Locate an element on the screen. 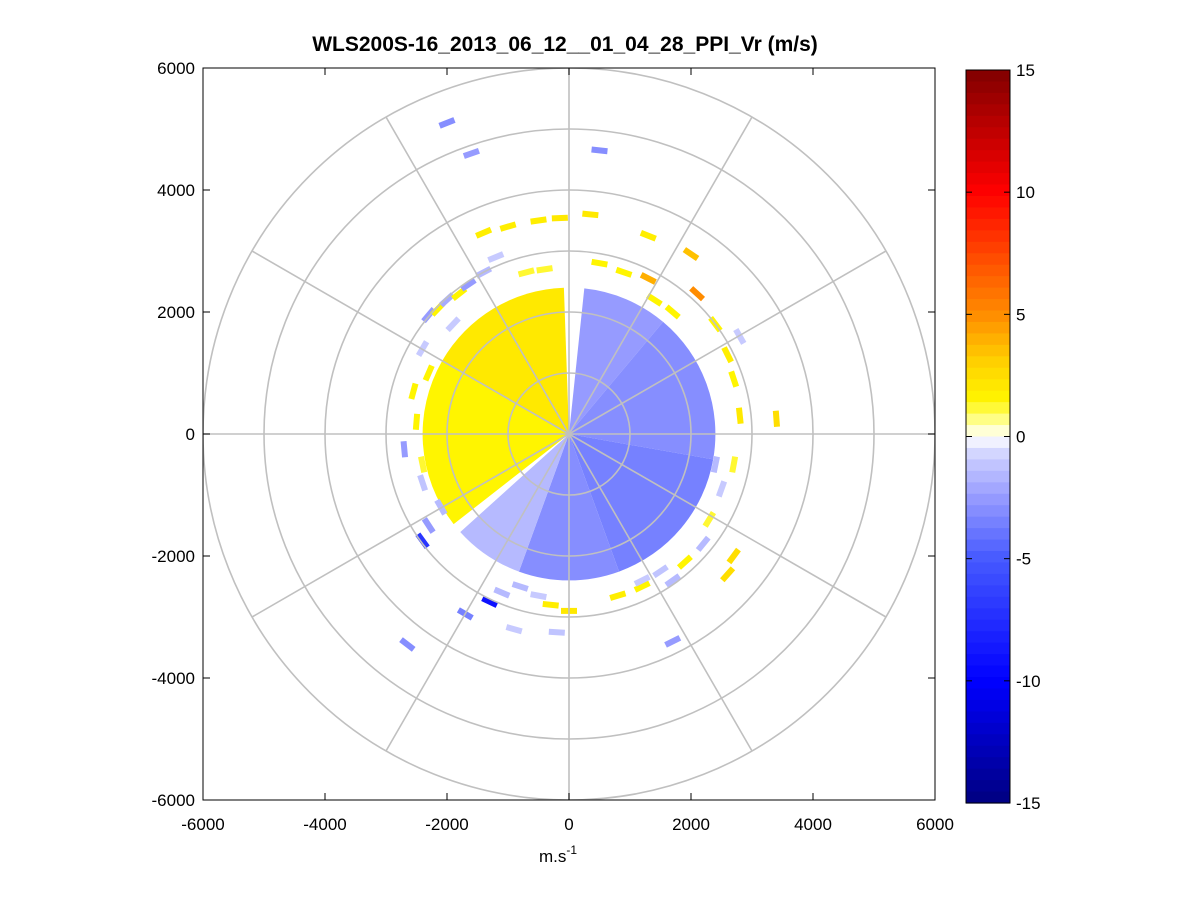 The height and width of the screenshot is (901, 1201). y-tick-label: 4000 is located at coordinates (176, 190).